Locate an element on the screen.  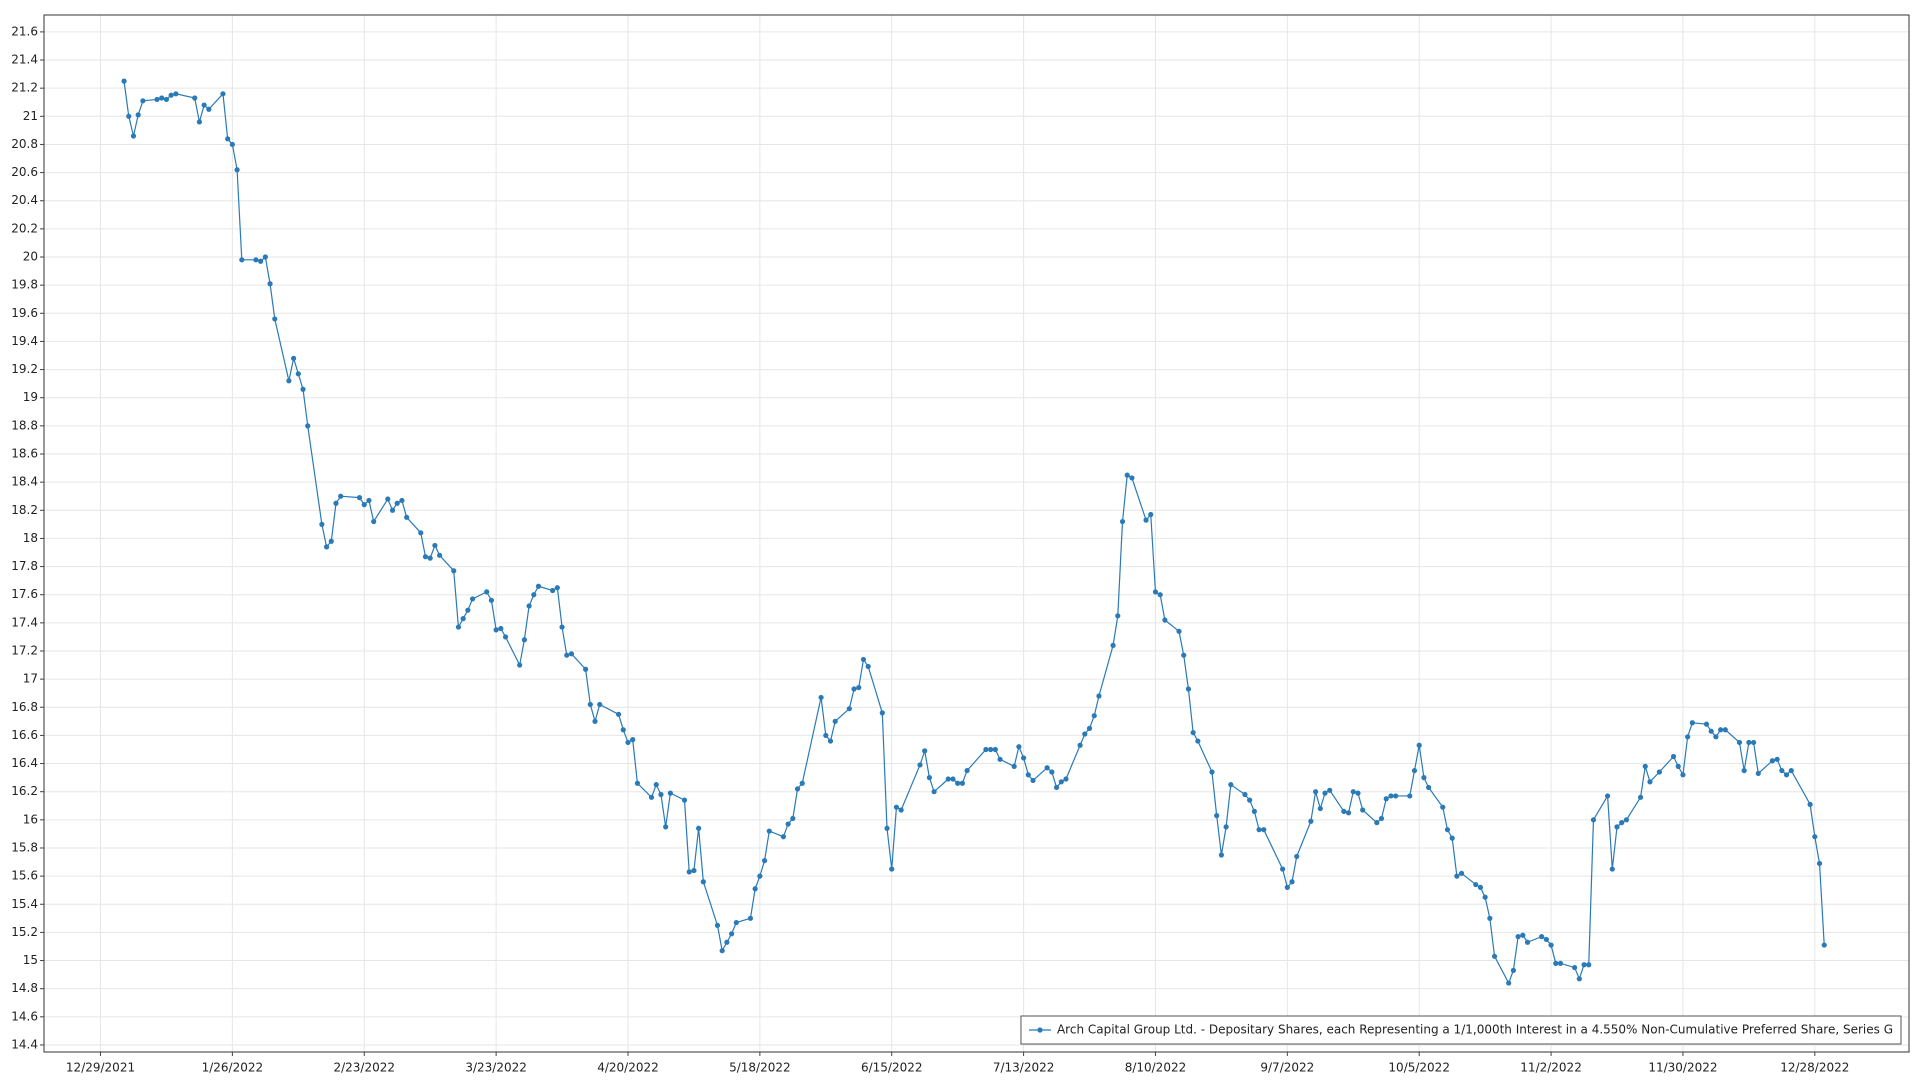
x-tick-label: 2/23/2022 is located at coordinates (364, 1068).